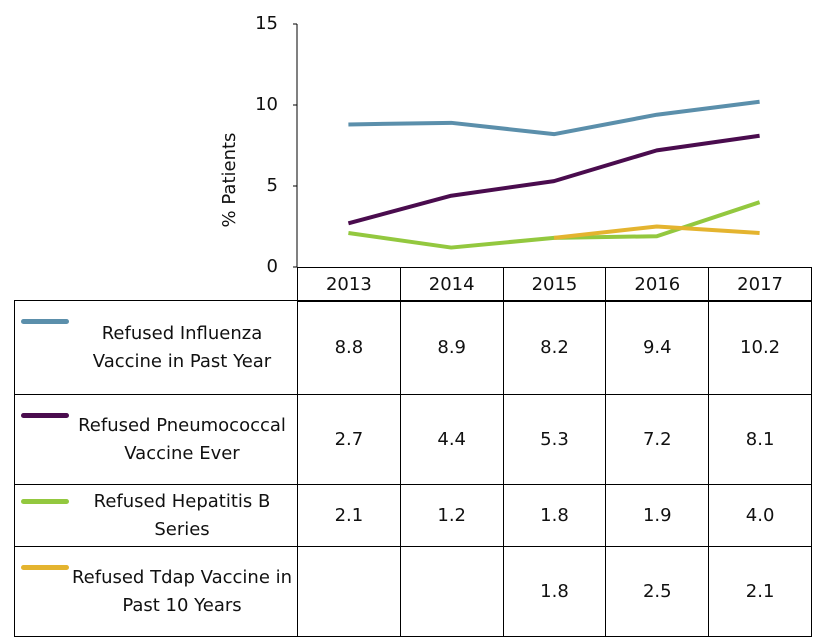 The image size is (814, 639). I want to click on legend-label: Refused Hepatitis B Series, so click(182, 515).